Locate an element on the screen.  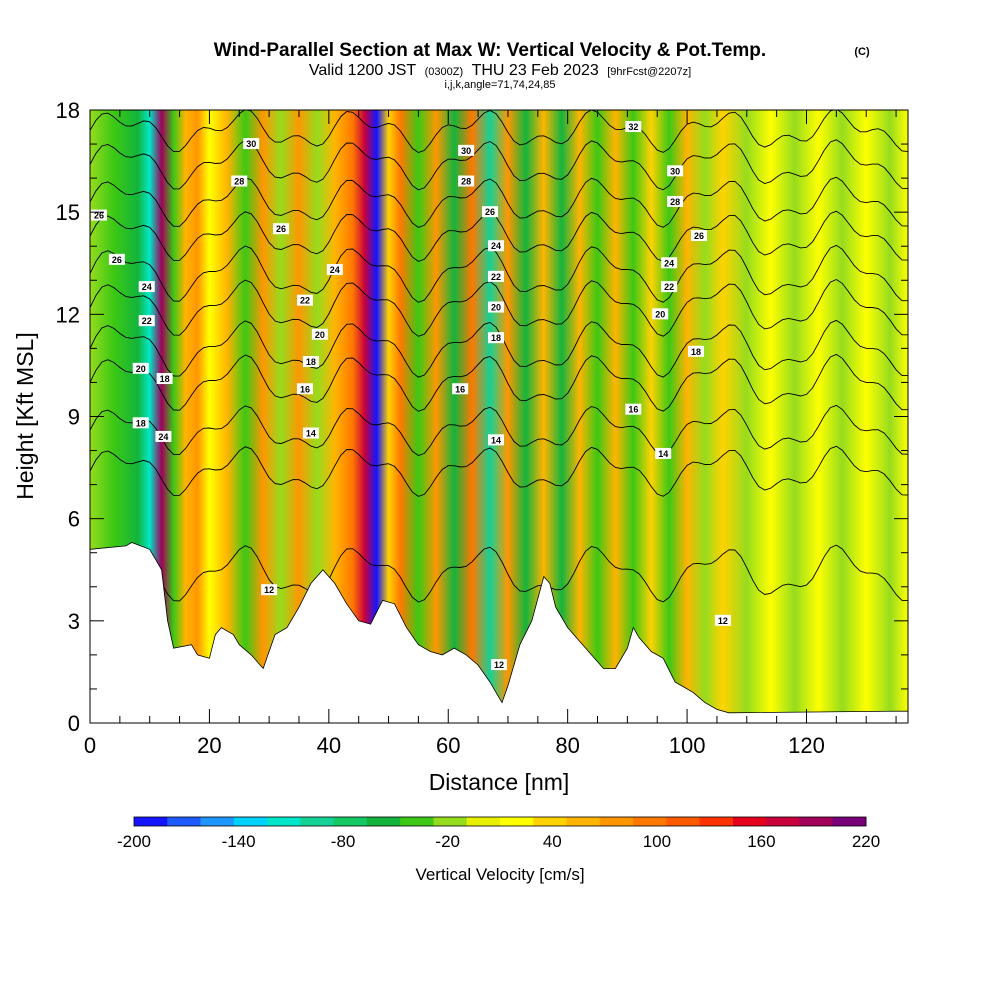
colorbar-tick-label: 100 is located at coordinates (657, 841).